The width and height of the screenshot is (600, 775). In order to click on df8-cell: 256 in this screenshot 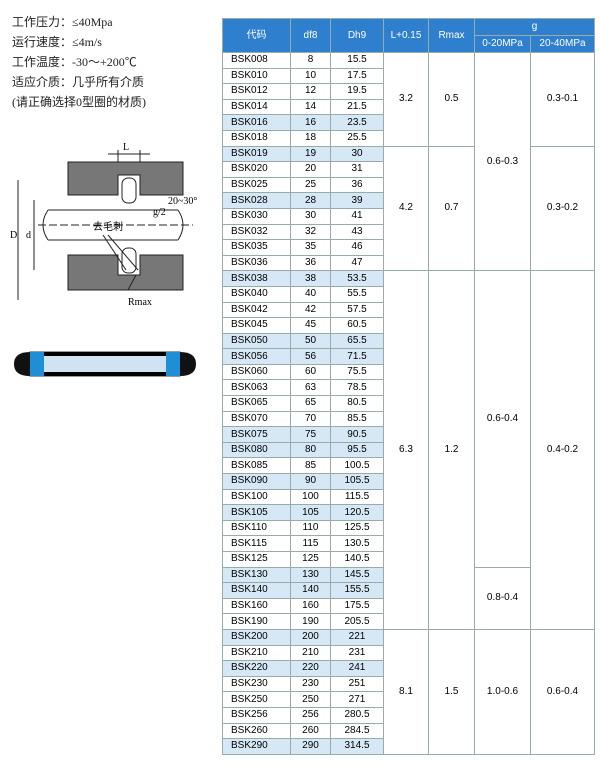, I will do `click(310, 715)`.